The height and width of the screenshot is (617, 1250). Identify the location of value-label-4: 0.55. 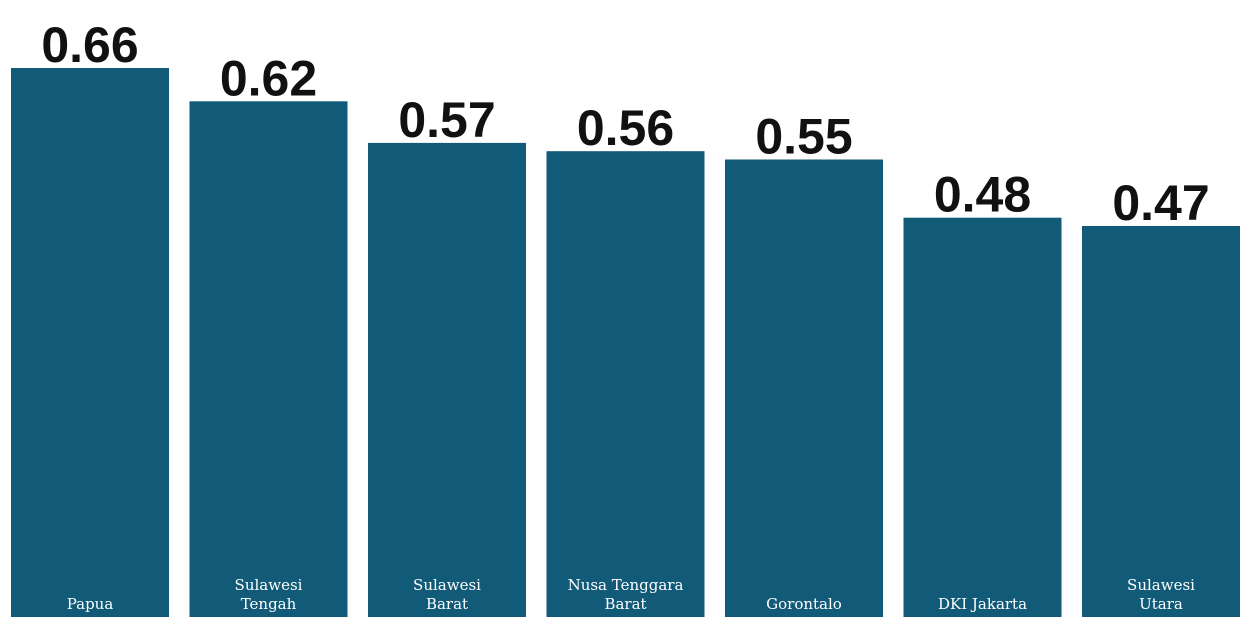
(803, 137).